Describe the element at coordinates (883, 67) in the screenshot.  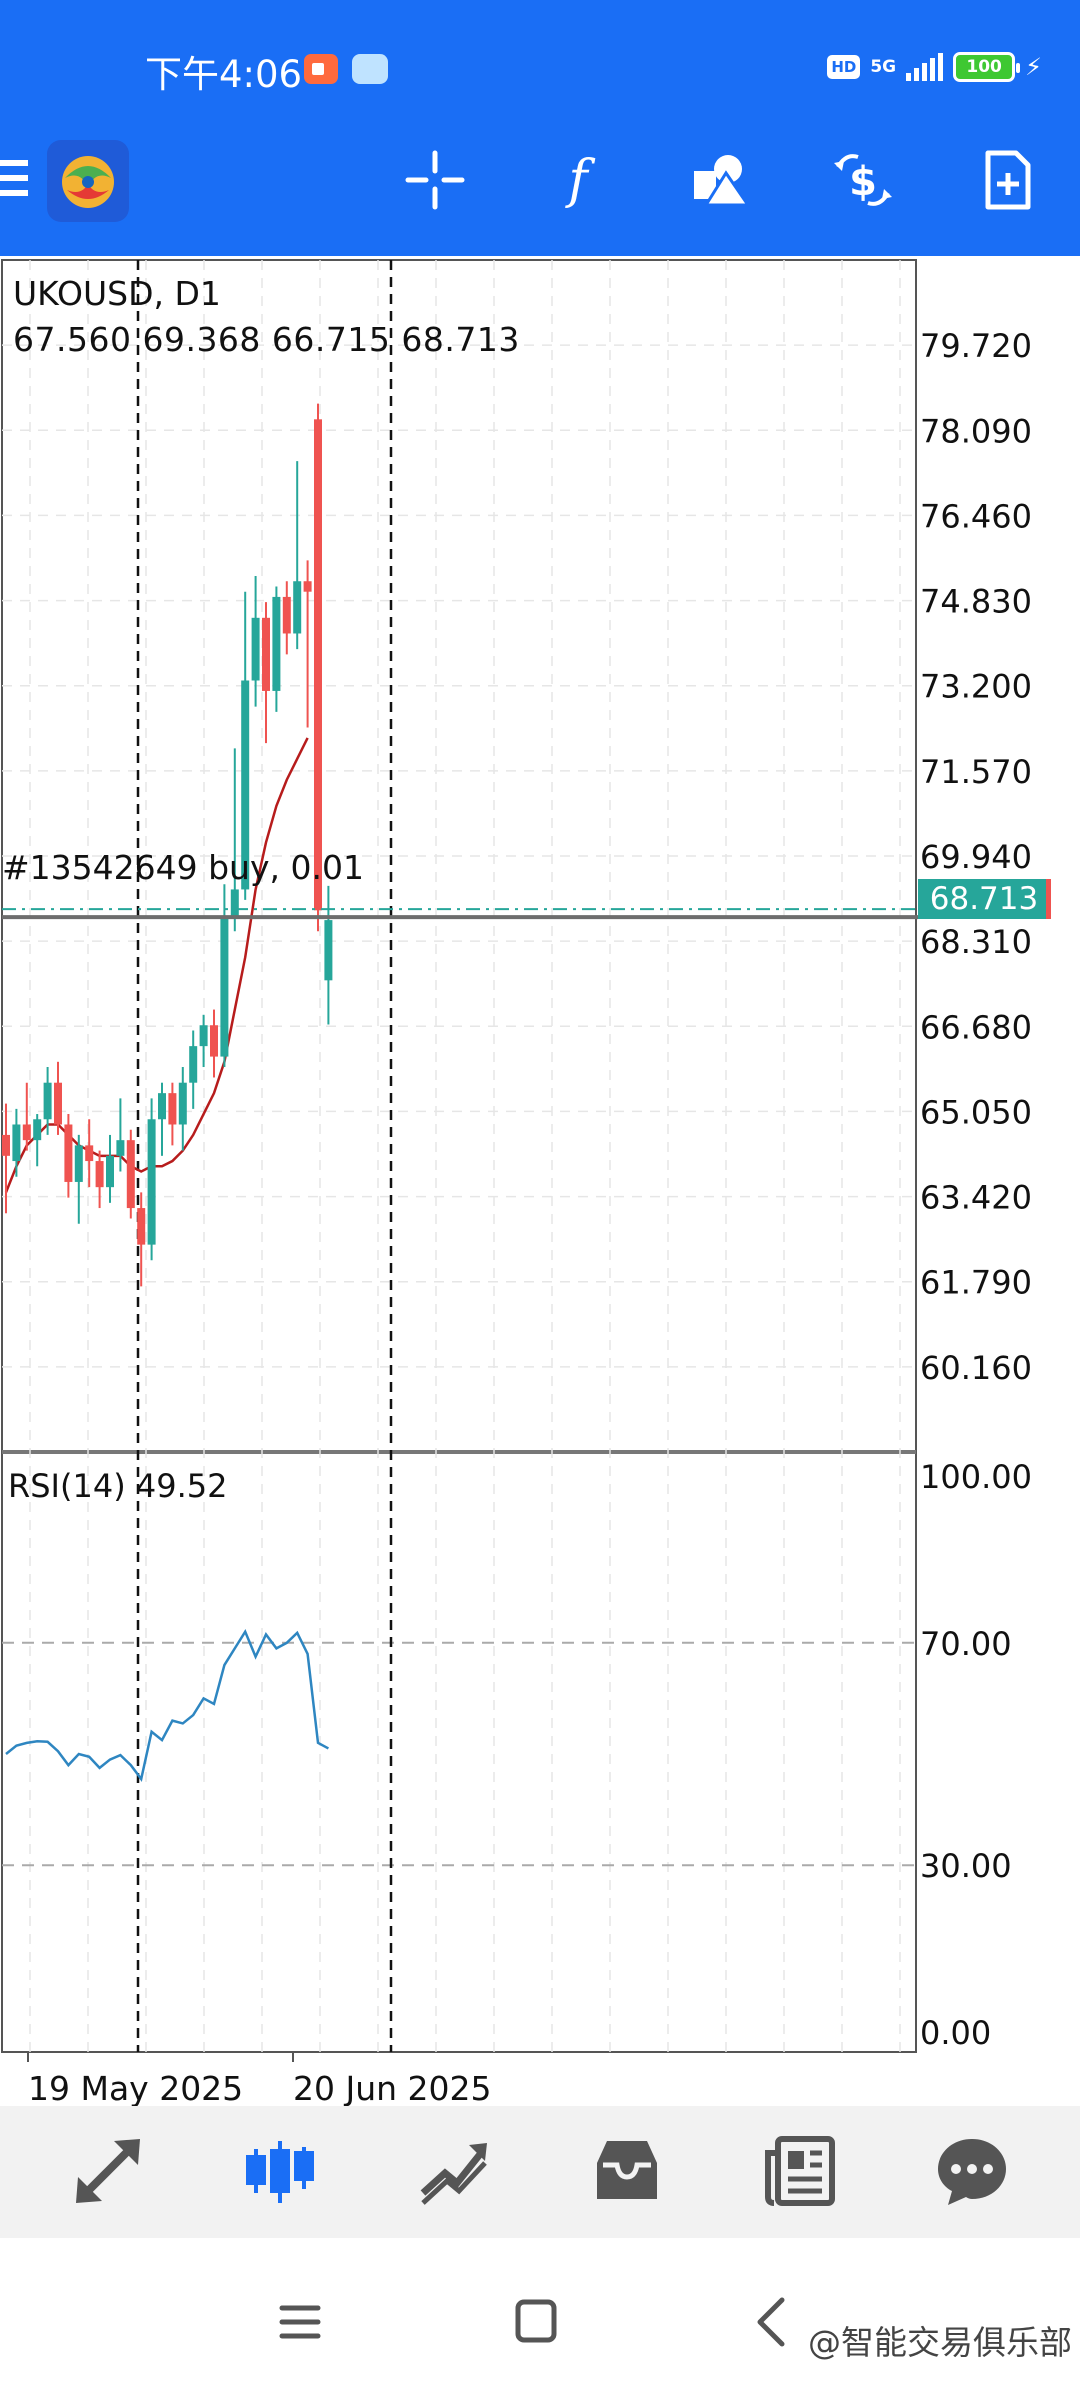
I see `network-type-label: 5G` at that location.